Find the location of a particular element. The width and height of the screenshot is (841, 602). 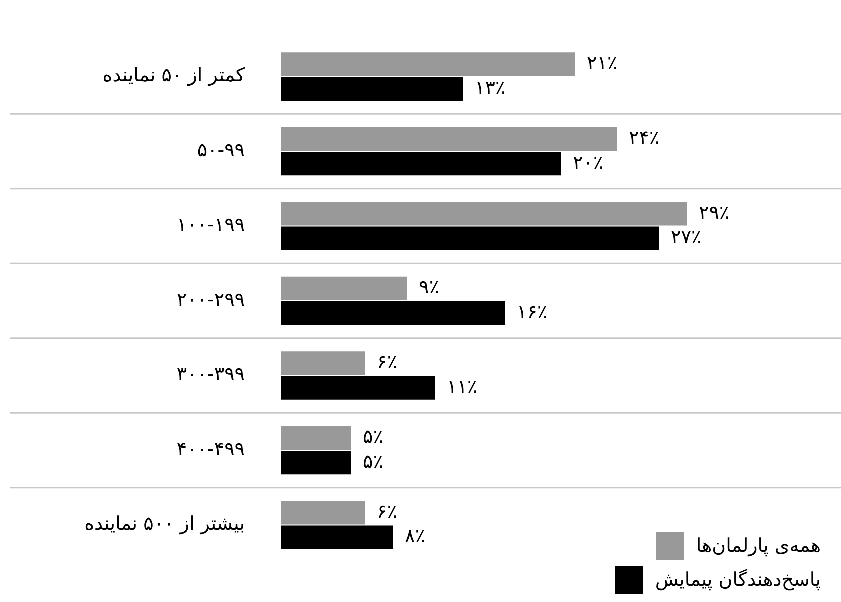

y-tick-label: کمتر از ۵۰ نماینده is located at coordinates (174, 75).